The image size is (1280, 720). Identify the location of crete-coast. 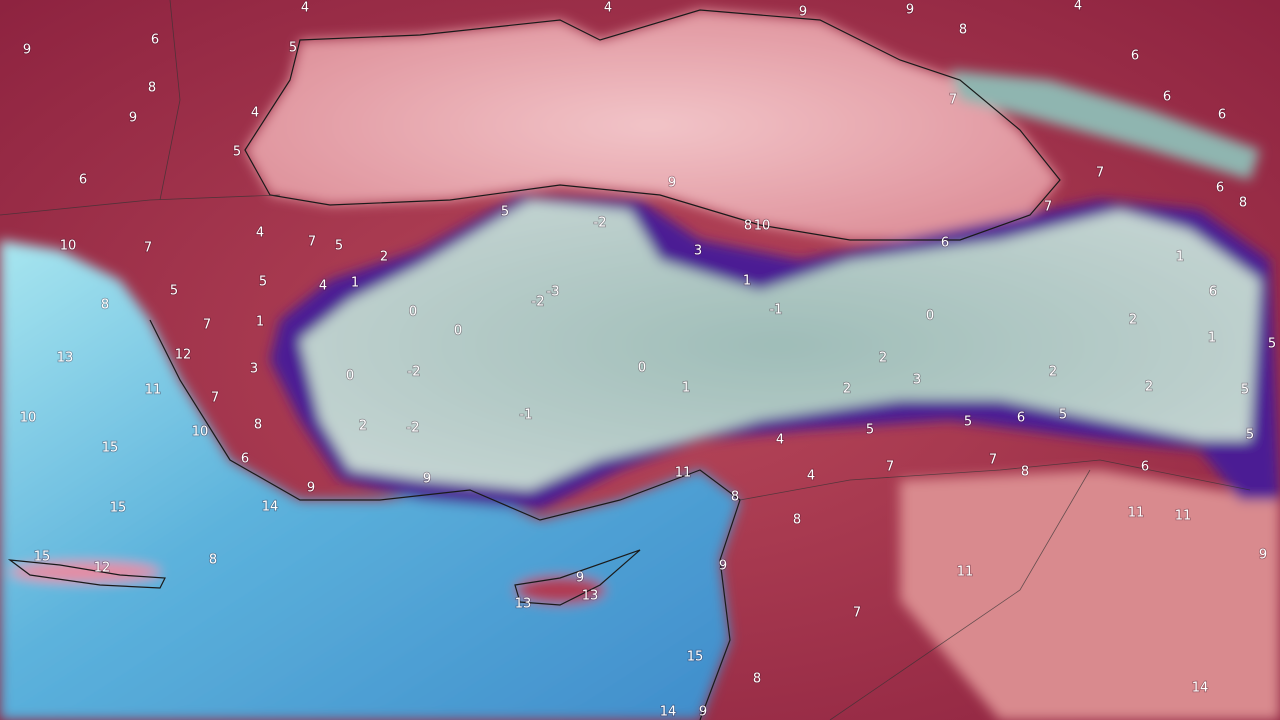
(86, 574).